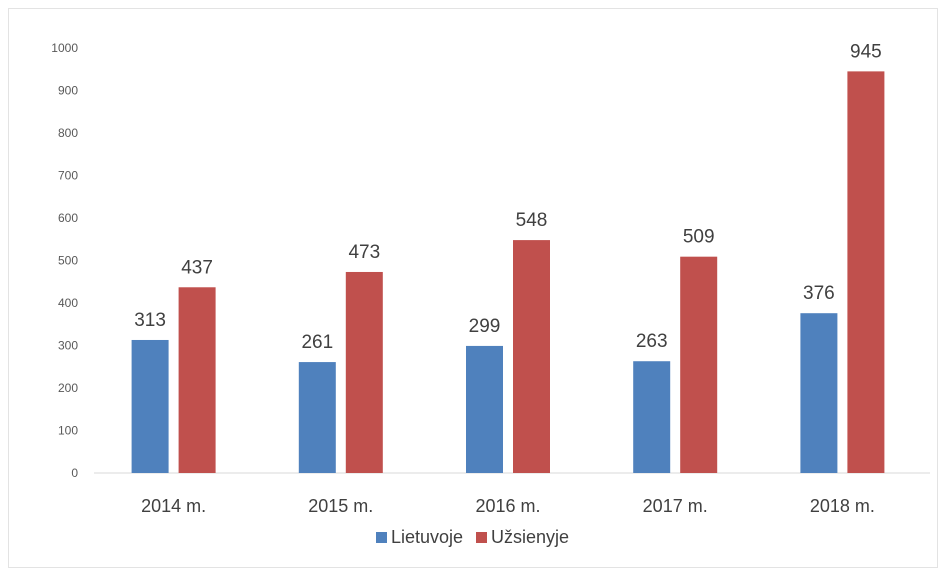 The image size is (944, 574). I want to click on data-label: 313, so click(150, 320).